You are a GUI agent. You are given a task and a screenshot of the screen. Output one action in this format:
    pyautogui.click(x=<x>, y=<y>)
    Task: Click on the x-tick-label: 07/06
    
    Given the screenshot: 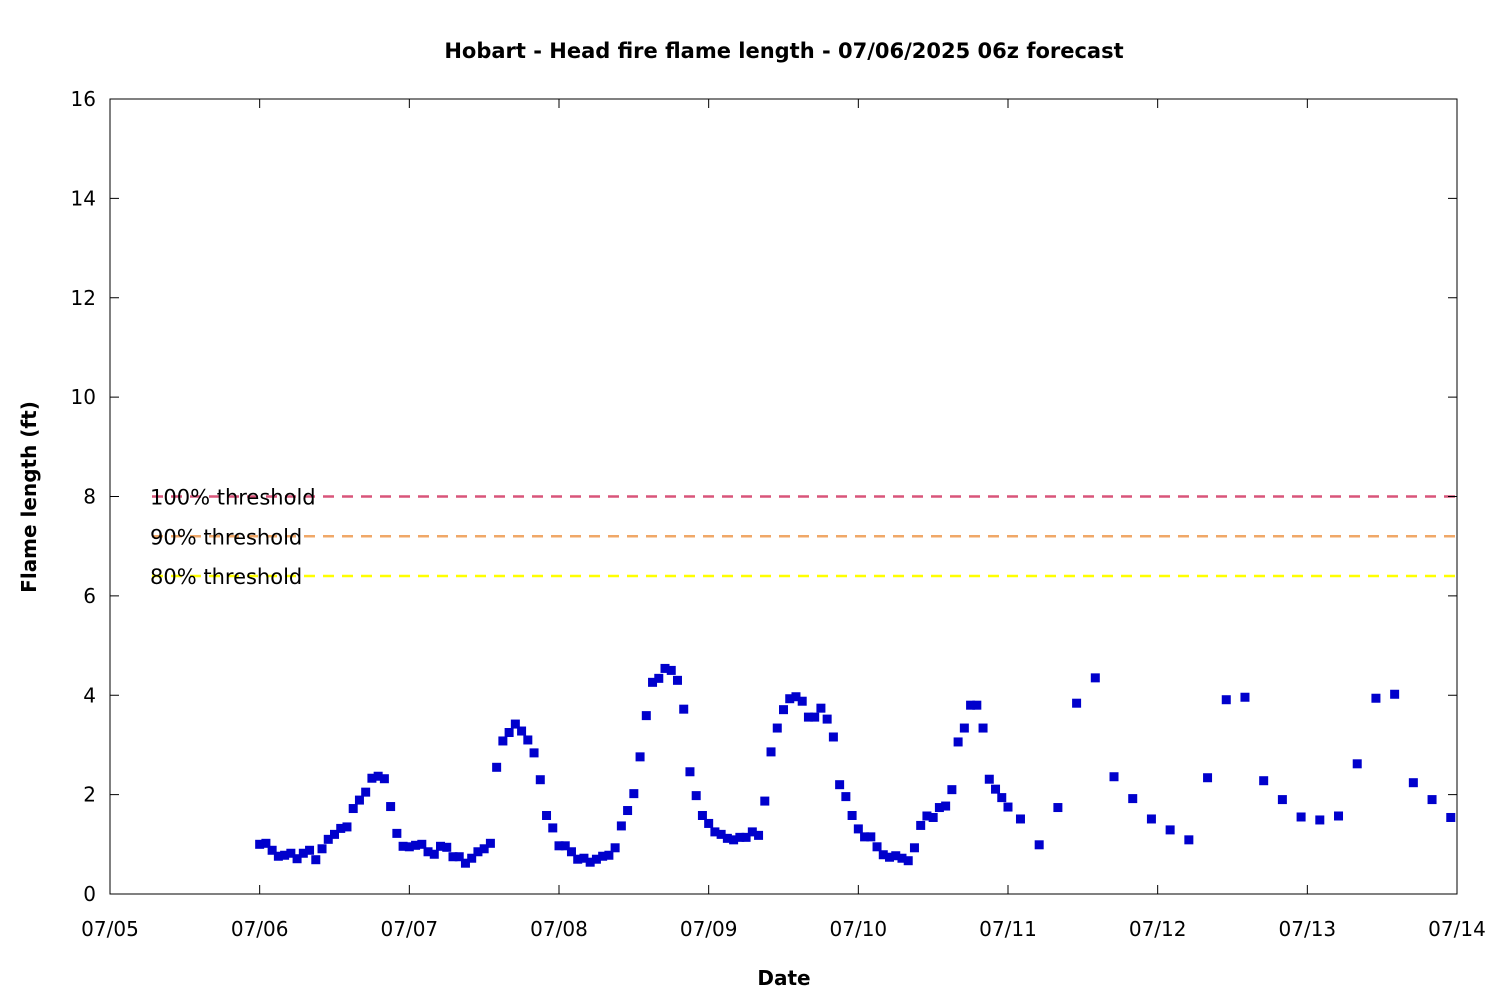 What is the action you would take?
    pyautogui.click(x=260, y=929)
    